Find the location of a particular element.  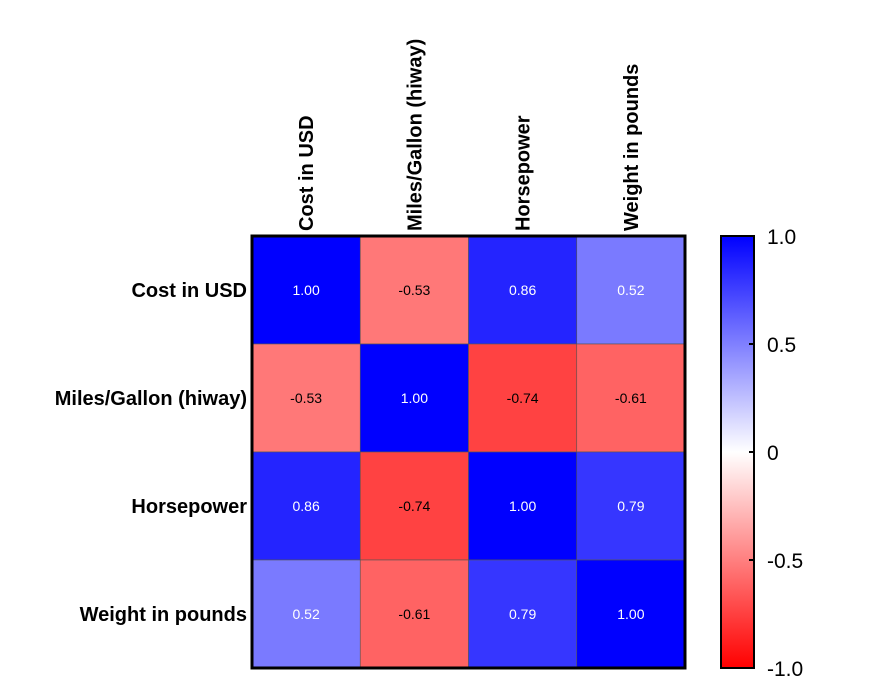

colorbar-tick-label: -1.0 is located at coordinates (785, 669).